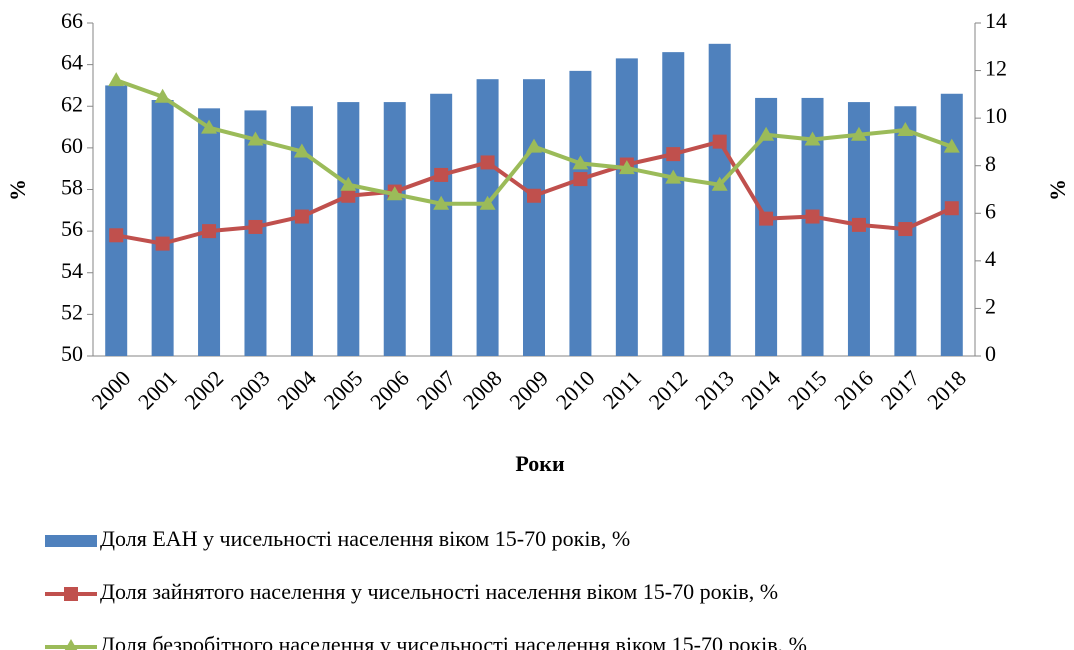 The width and height of the screenshot is (1074, 650). Describe the element at coordinates (996, 115) in the screenshot. I see `y2-tick-label: 10` at that location.